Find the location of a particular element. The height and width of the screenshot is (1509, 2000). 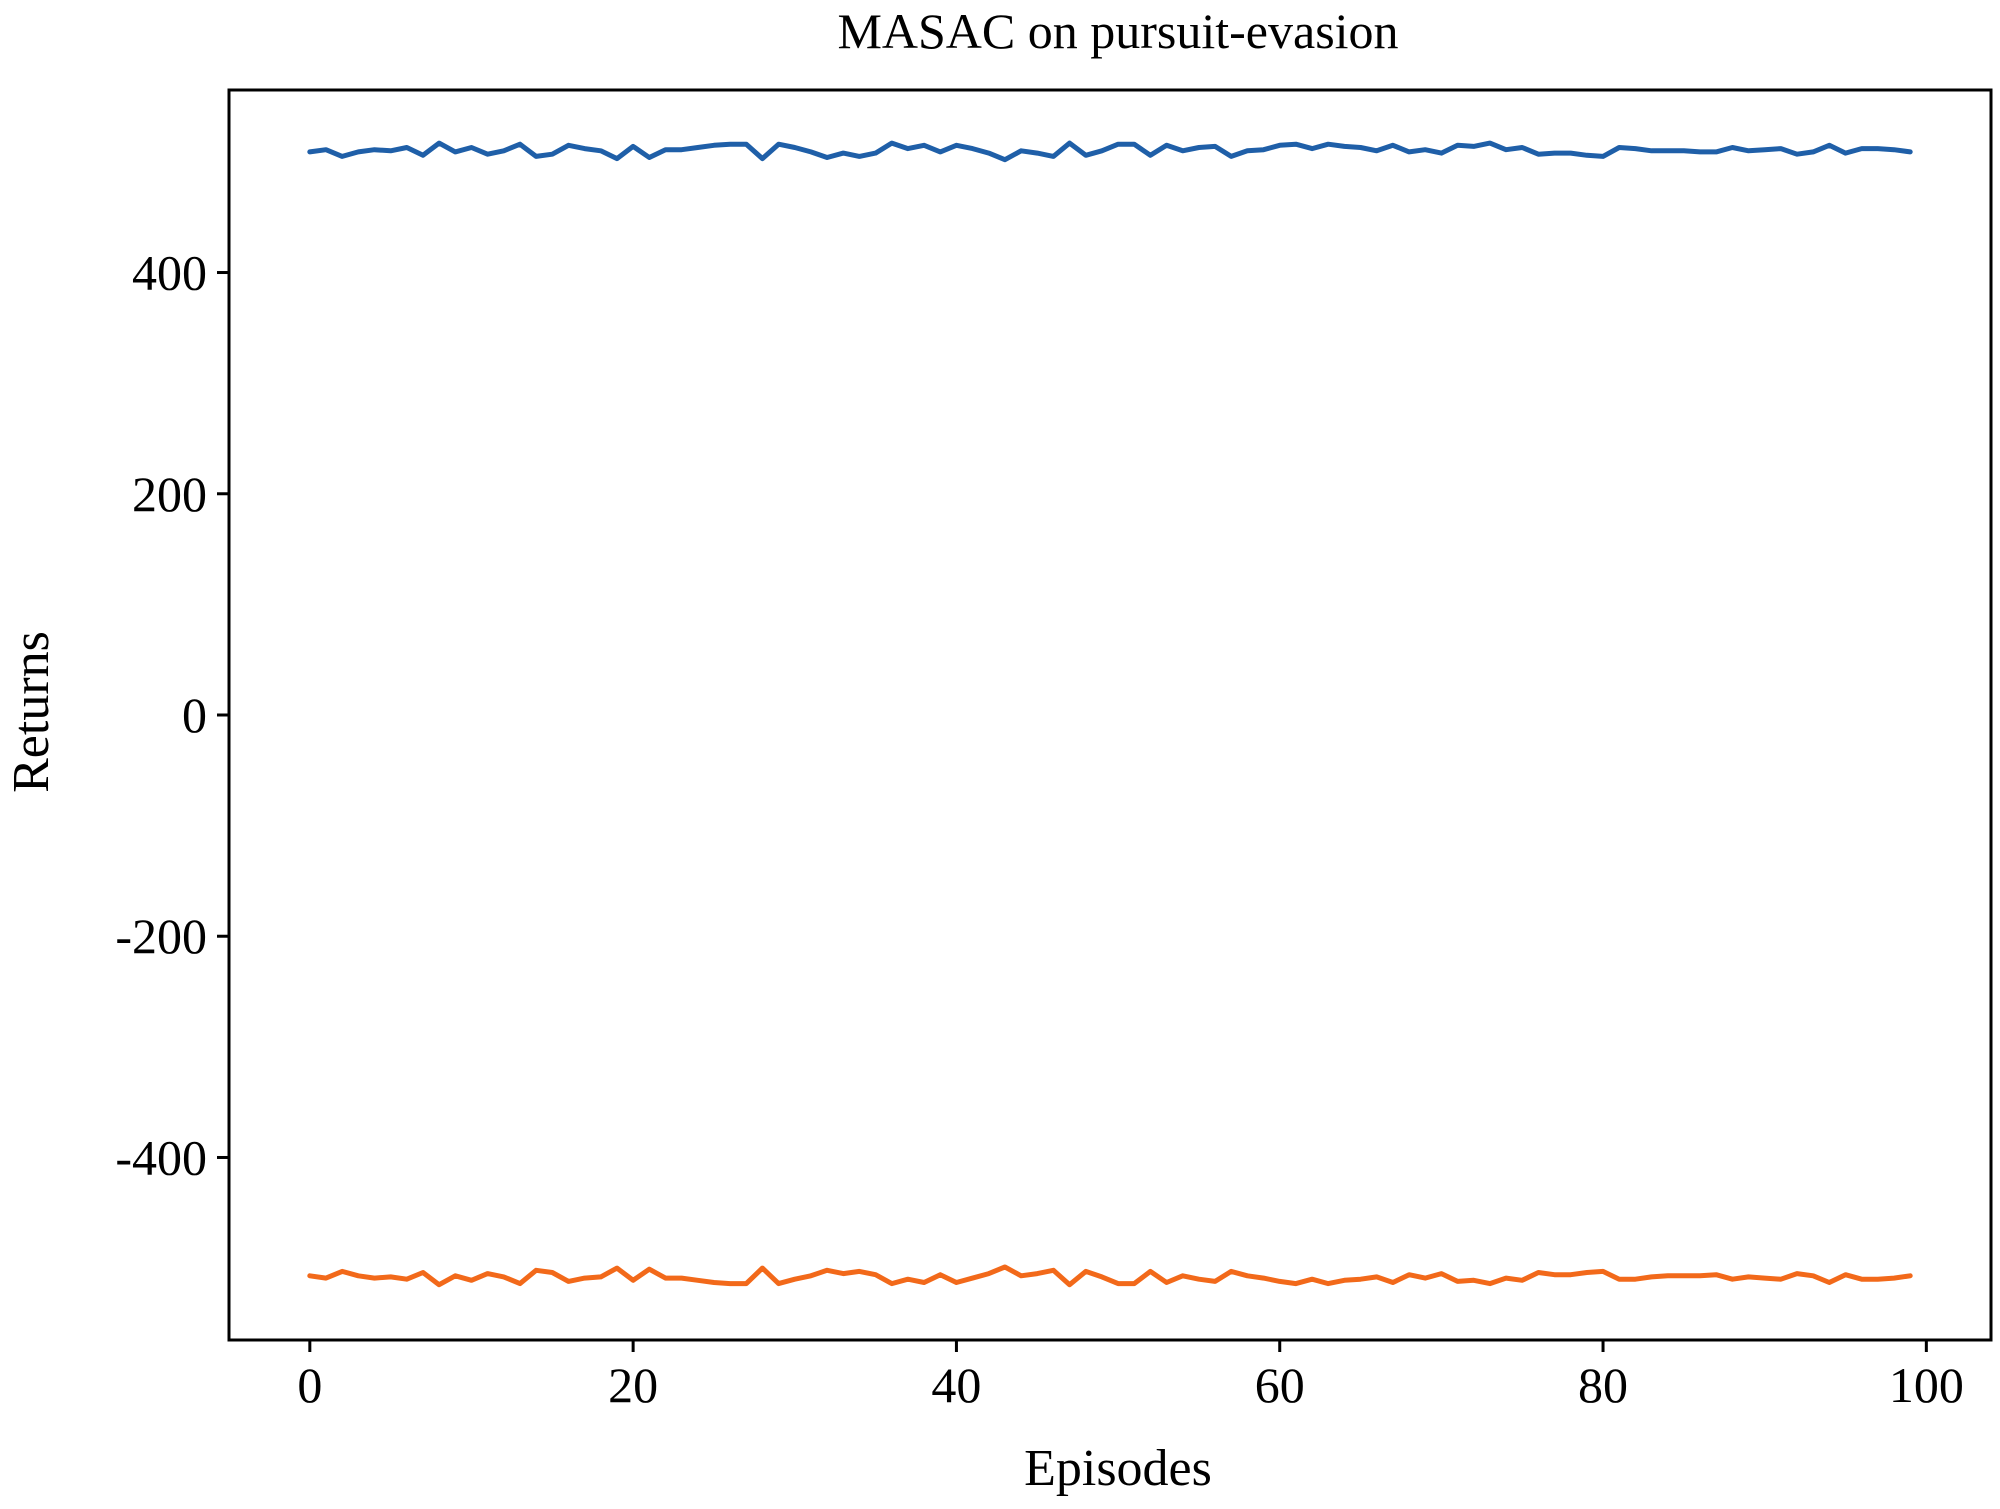

y-axis-label: Returns is located at coordinates (31, 712).